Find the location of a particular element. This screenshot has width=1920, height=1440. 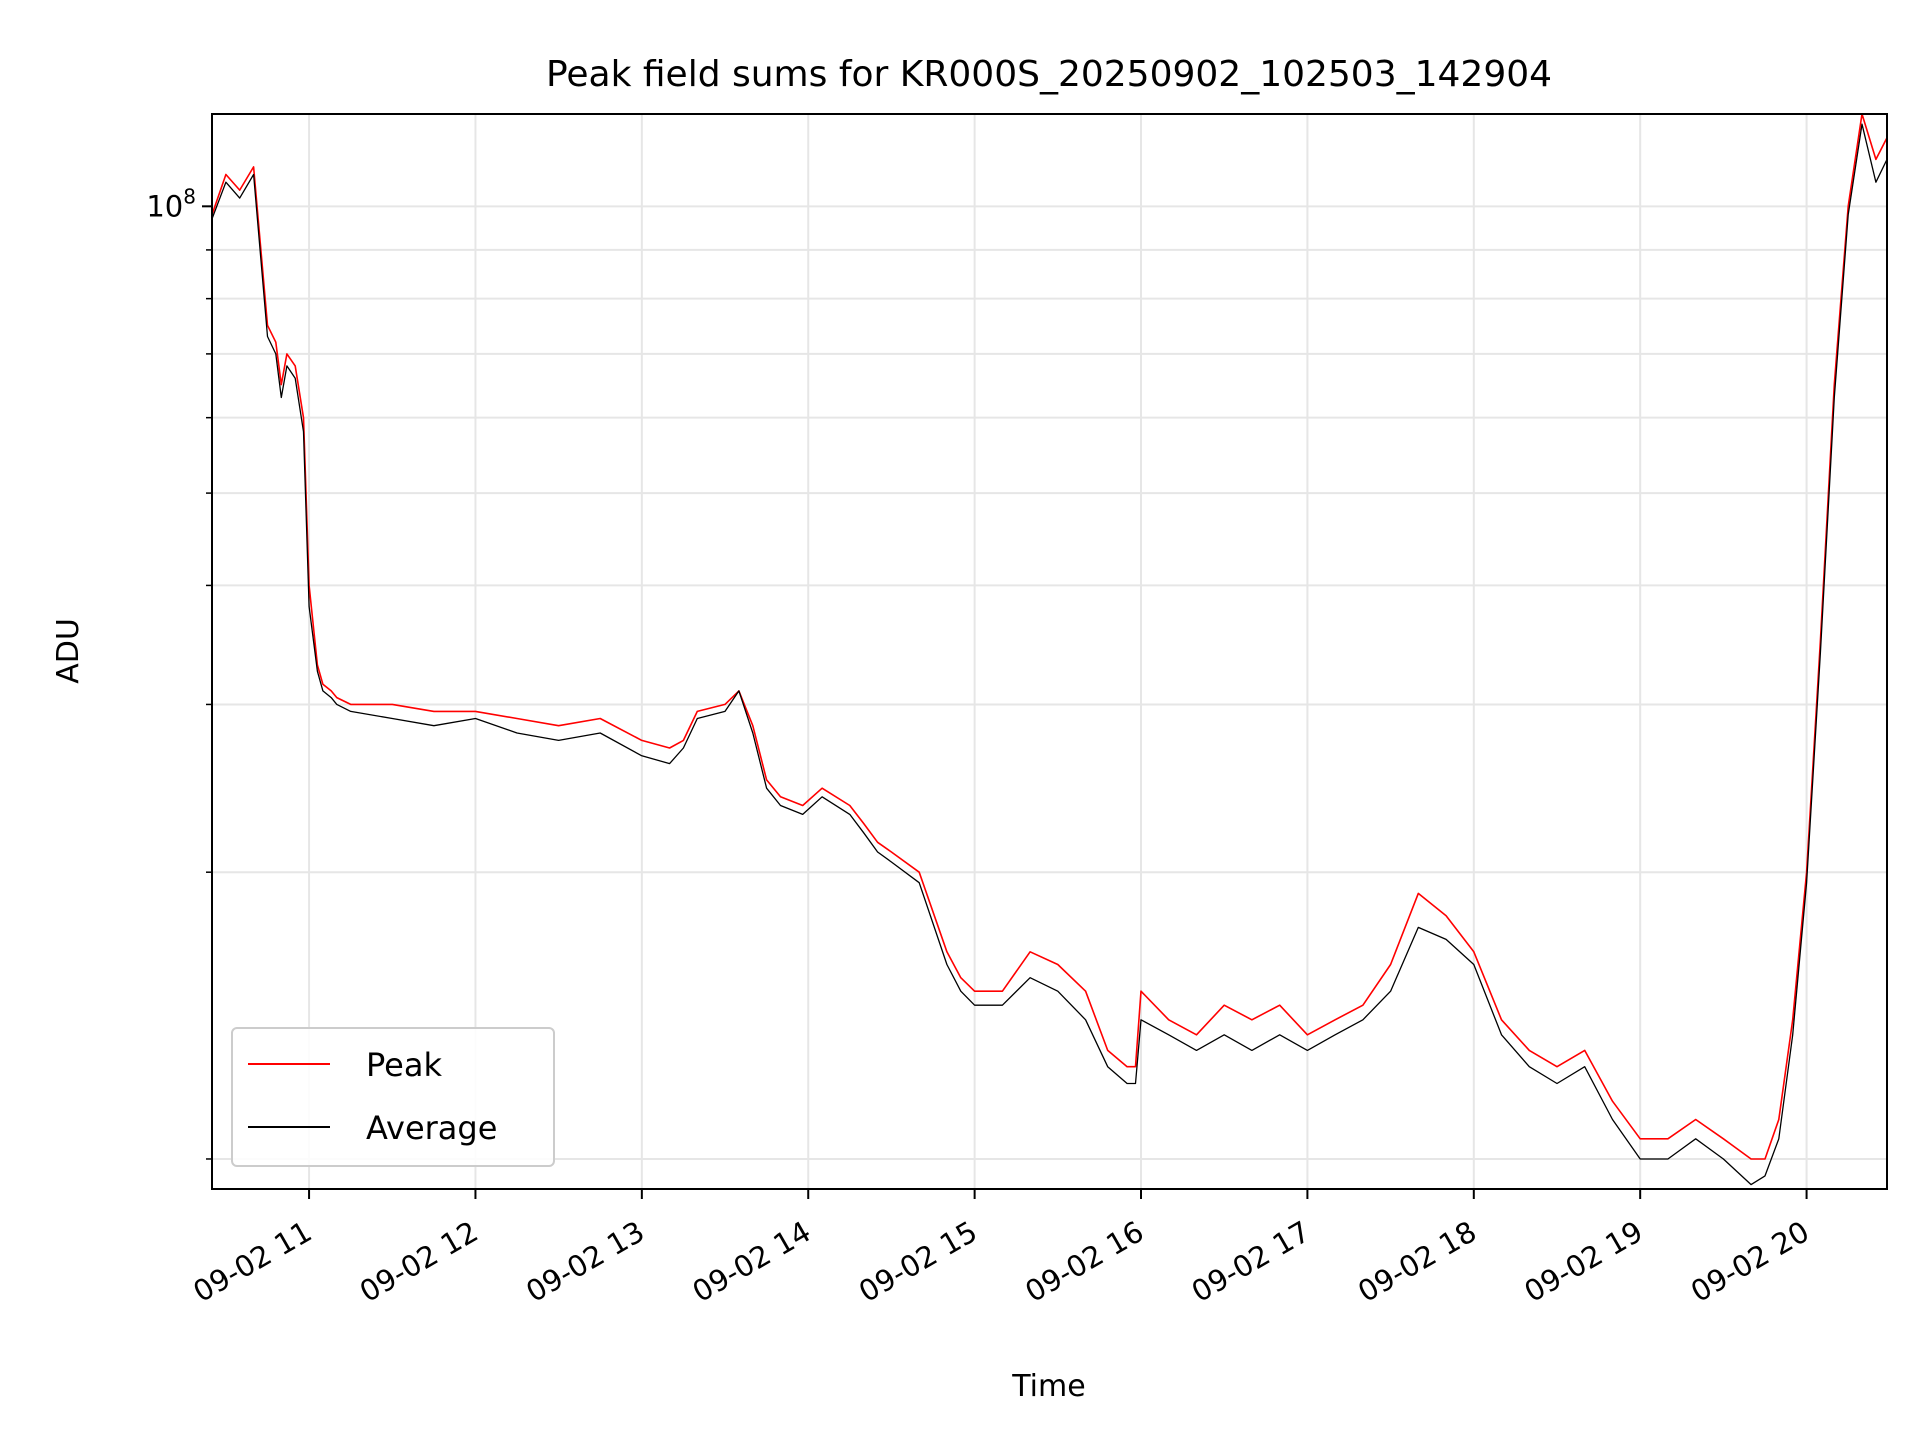

x-axis-title: Time is located at coordinates (1048, 1386).